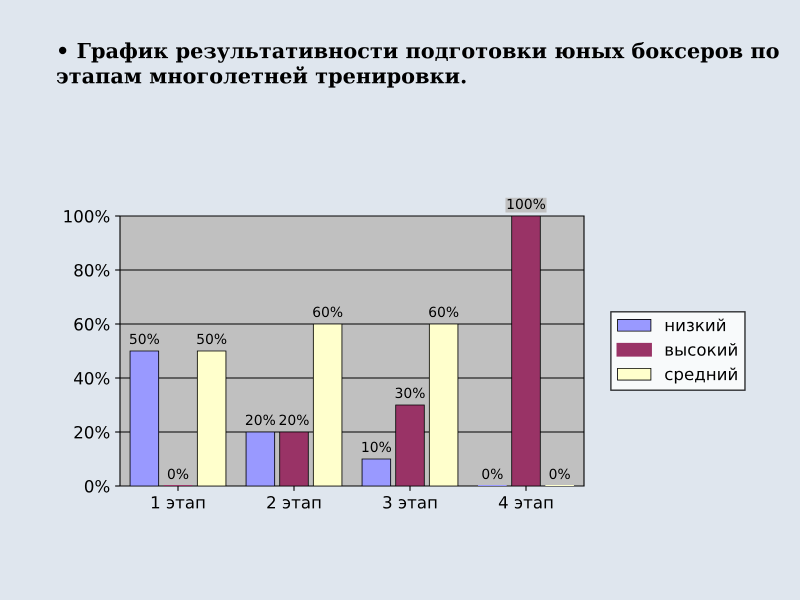  What do you see at coordinates (92, 378) in the screenshot?
I see `y-tick-label: 40%` at bounding box center [92, 378].